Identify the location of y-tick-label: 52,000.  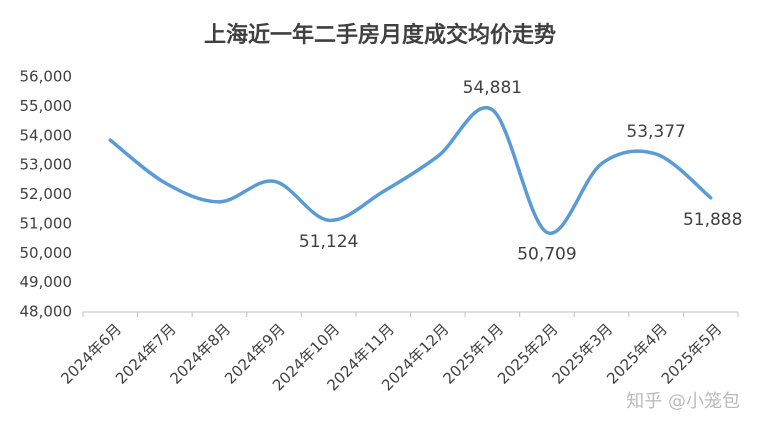
(46, 194).